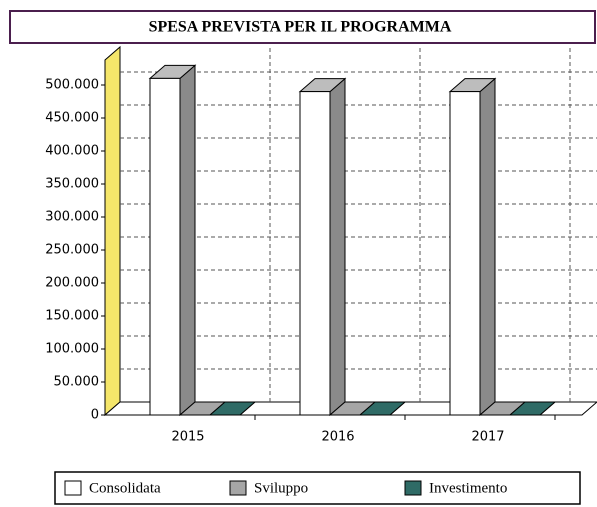 The image size is (597, 507). Describe the element at coordinates (95, 415) in the screenshot. I see `y-tick-label: 0` at that location.